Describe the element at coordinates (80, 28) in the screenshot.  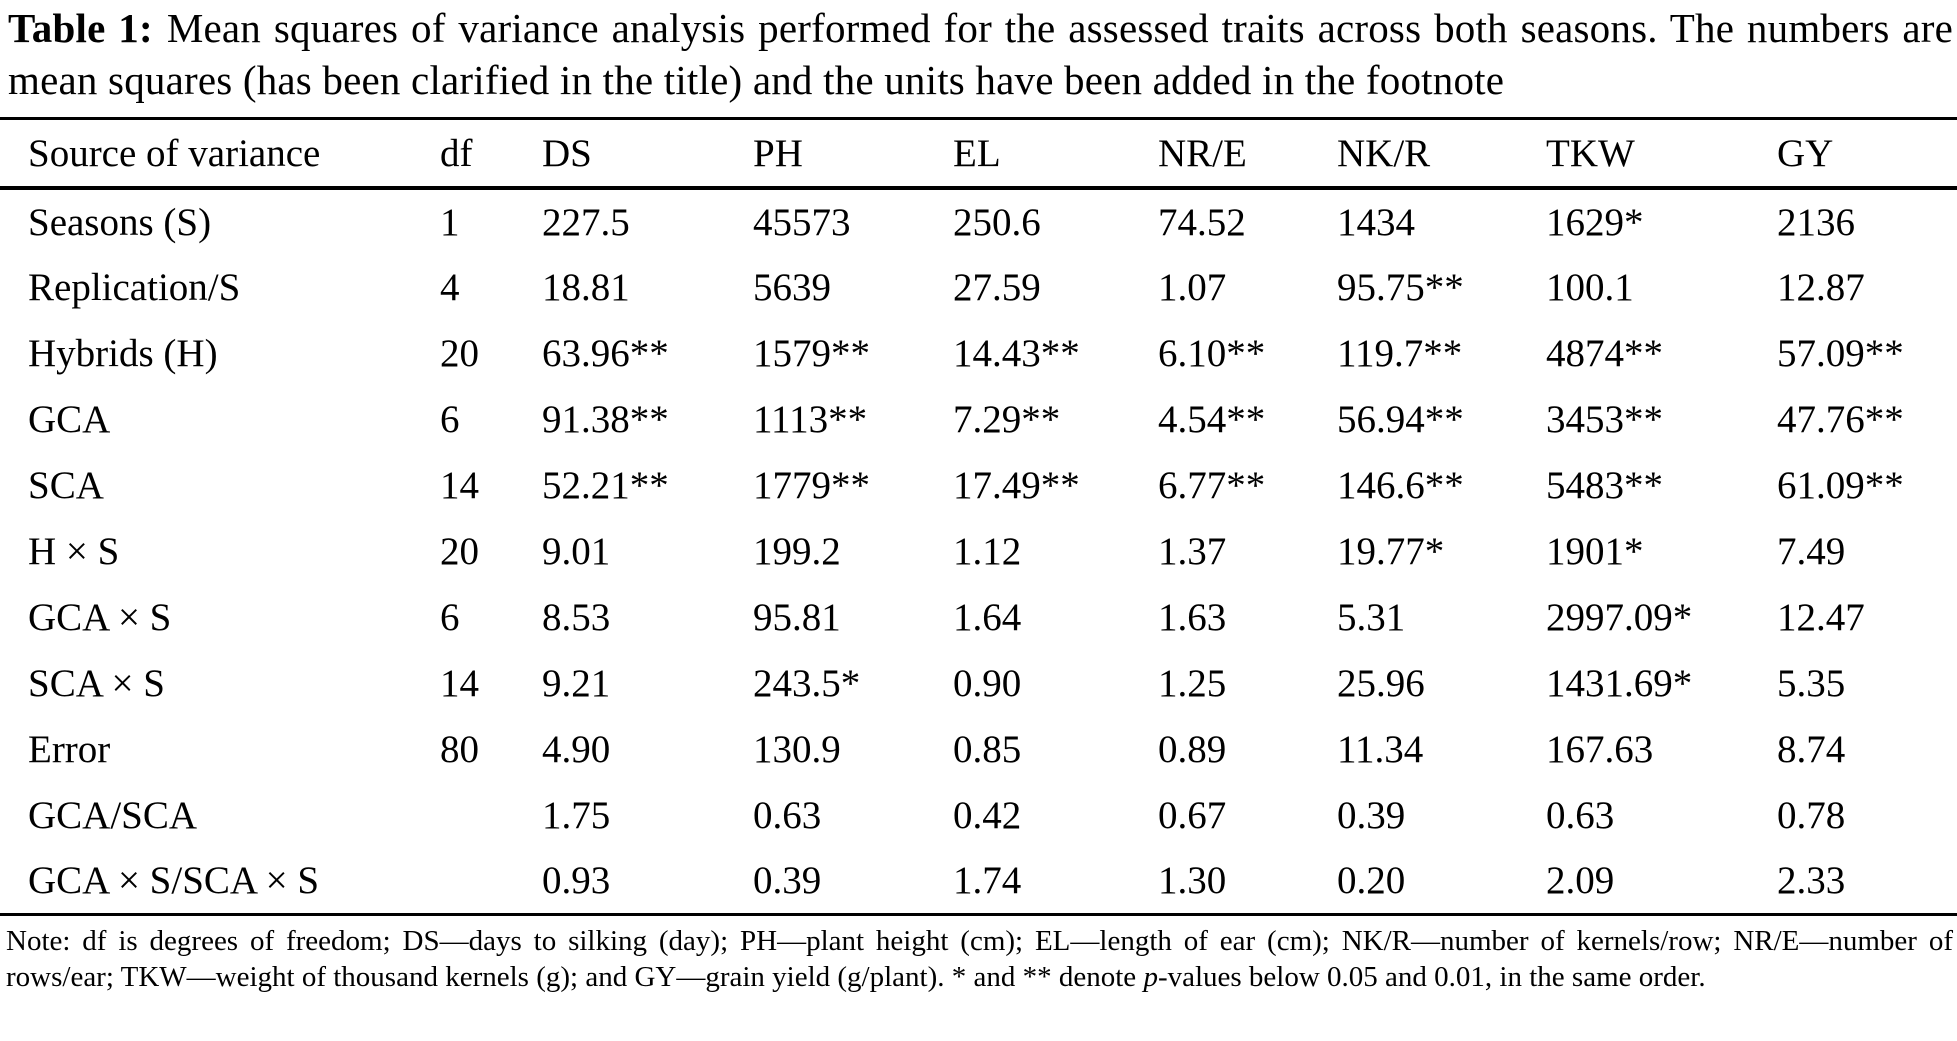
I see `table-caption-label: Table 1:` at that location.